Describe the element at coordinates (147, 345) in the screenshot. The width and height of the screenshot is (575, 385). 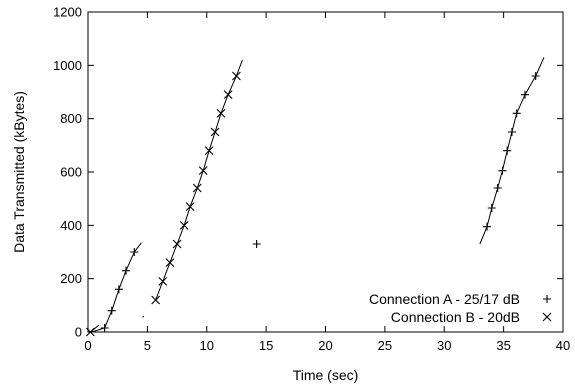
I see `x-tick-label: 5` at that location.